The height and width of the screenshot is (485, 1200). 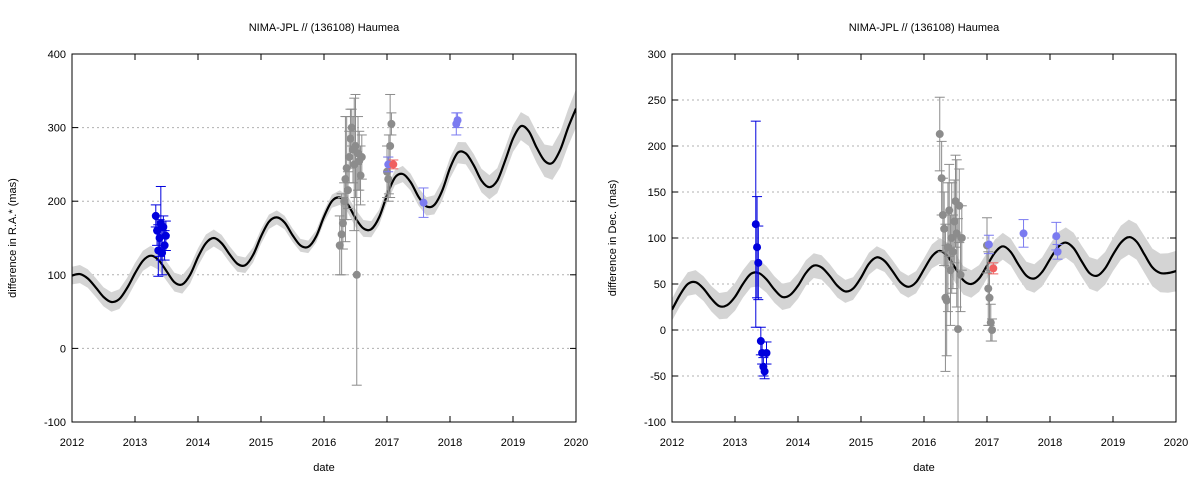 What do you see at coordinates (924, 28) in the screenshot?
I see `chart-title: NIMA-JPL // (136108) Haumea` at bounding box center [924, 28].